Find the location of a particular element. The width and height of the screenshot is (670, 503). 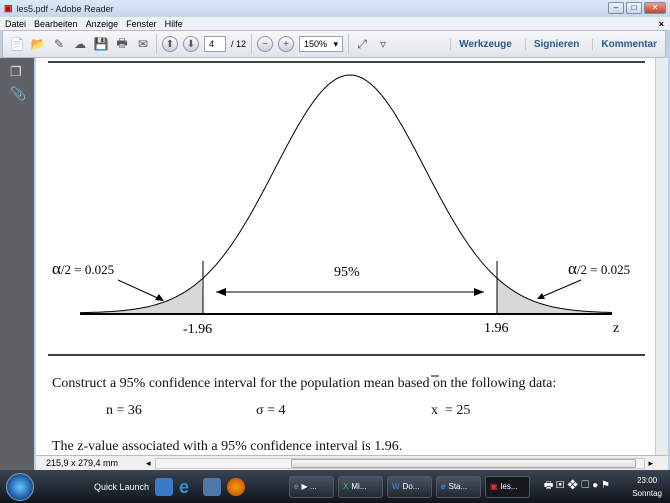

right-pointer-arrow is located at coordinates (560, 289).